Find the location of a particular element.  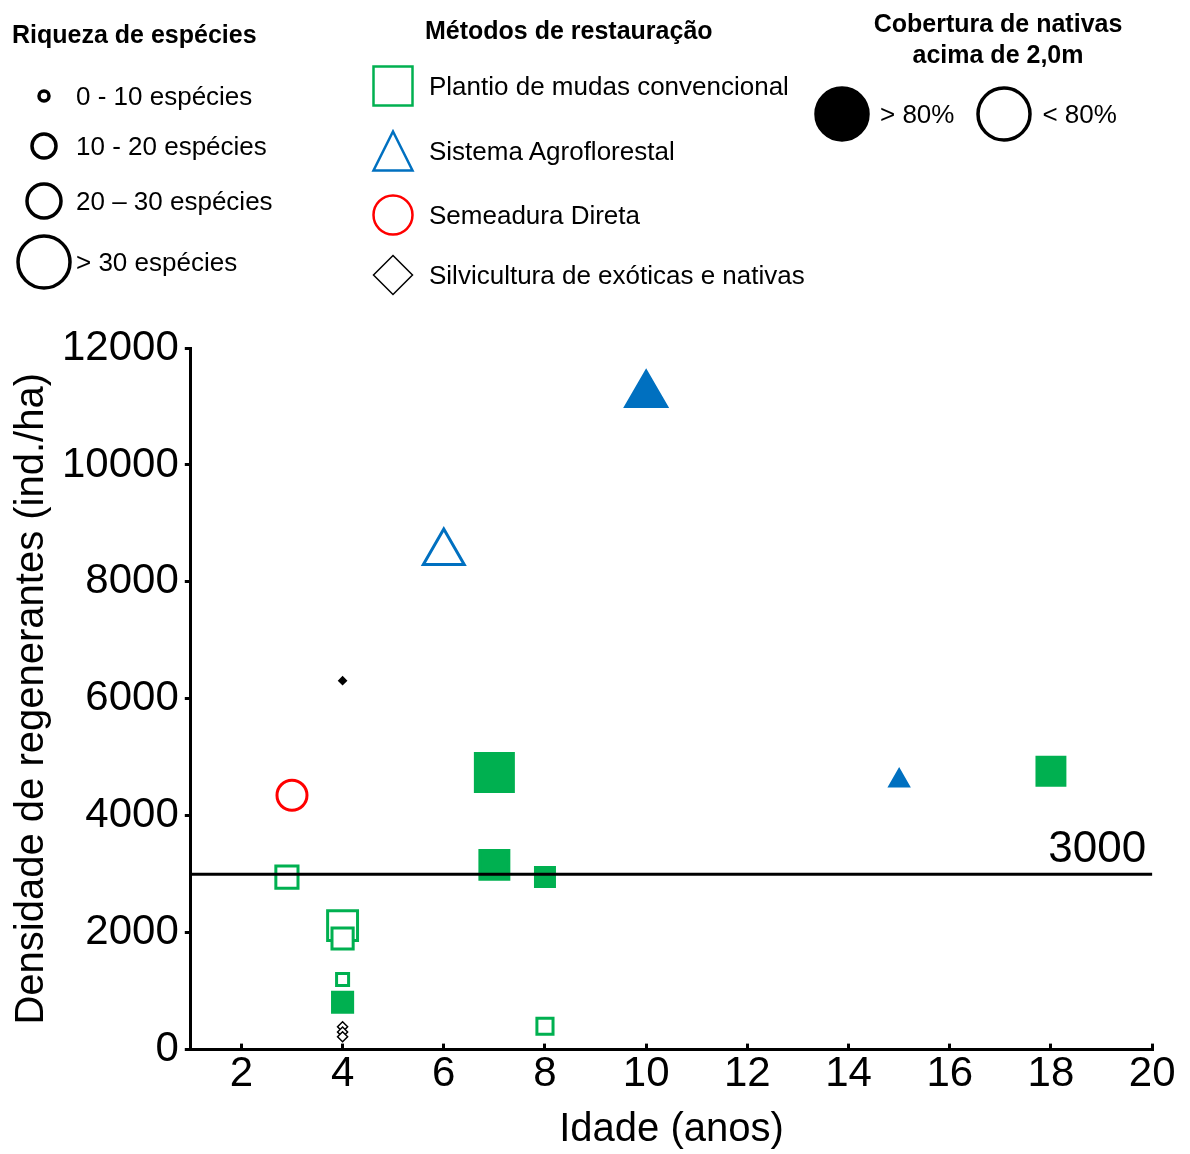

x-tick-label: 14 is located at coordinates (848, 1072).